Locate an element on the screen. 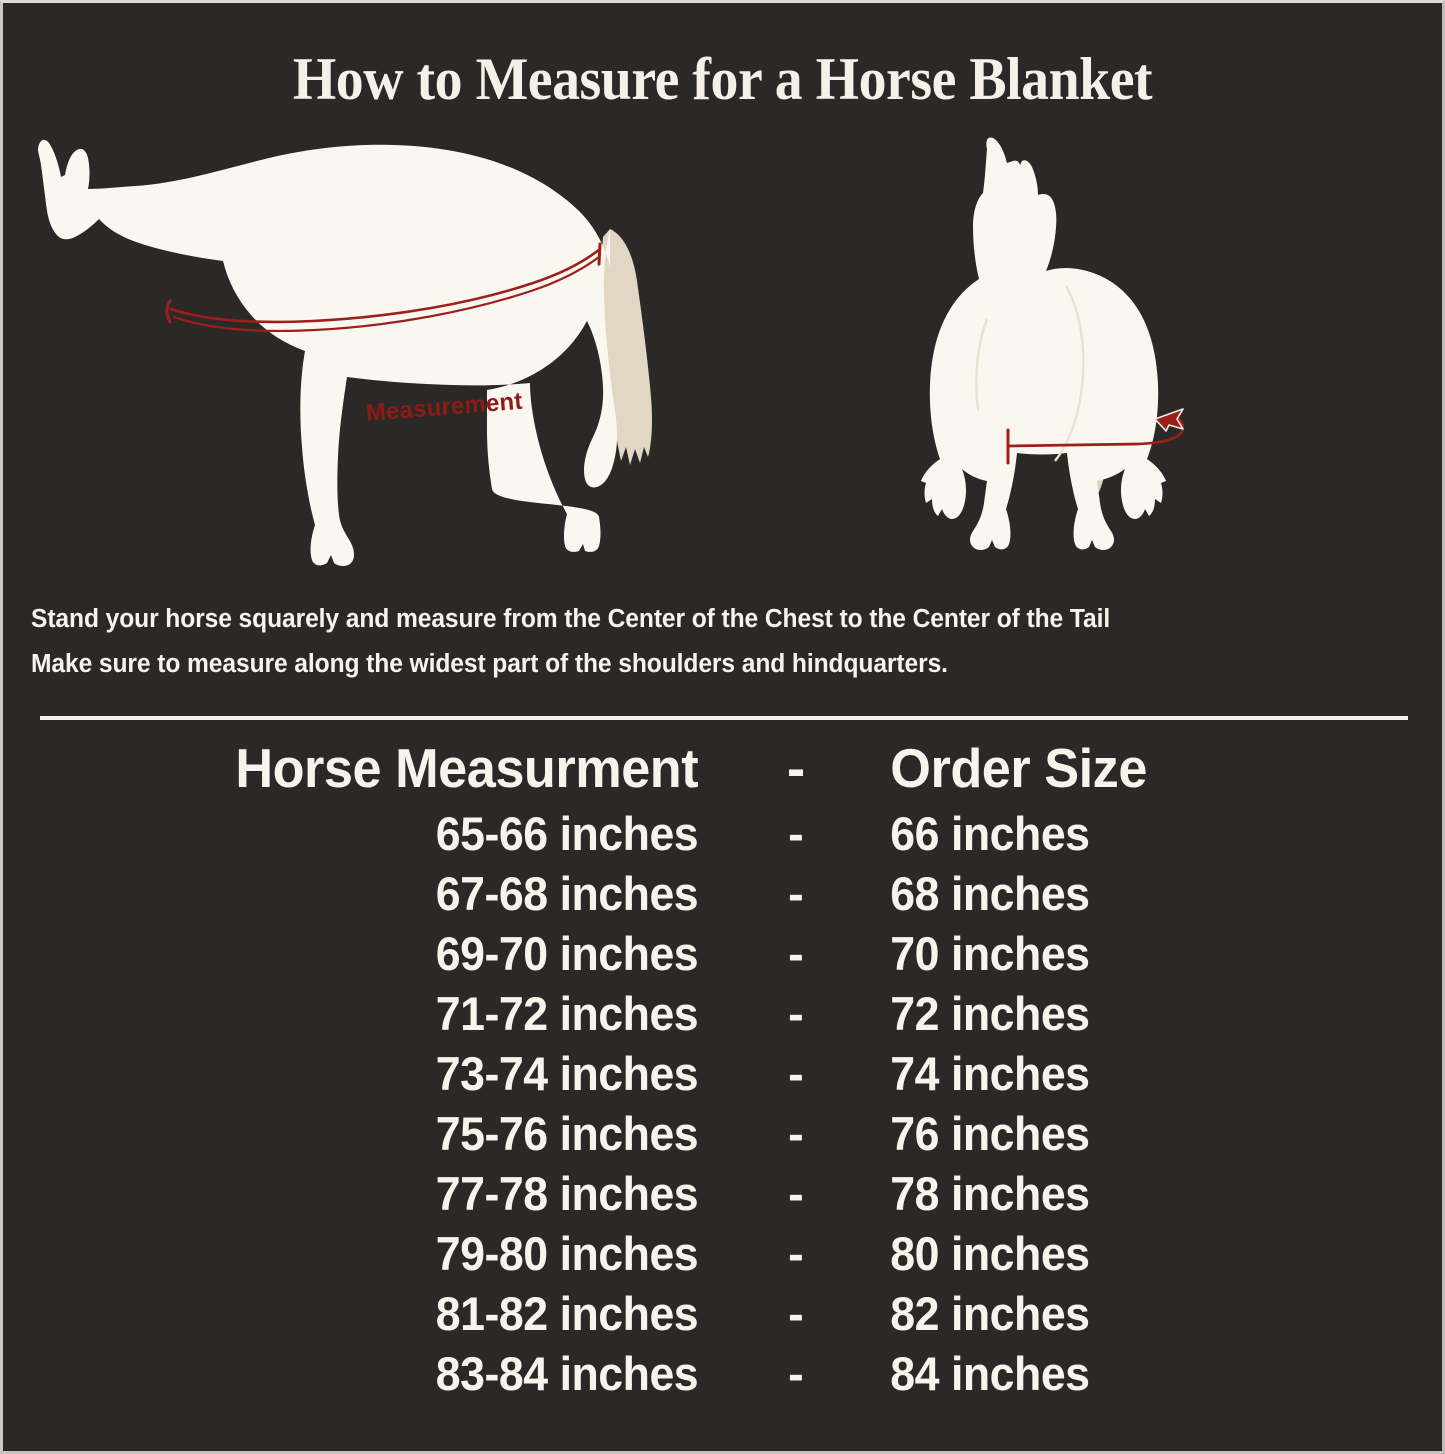  cell-order-size: 66 inches is located at coordinates (990, 833).